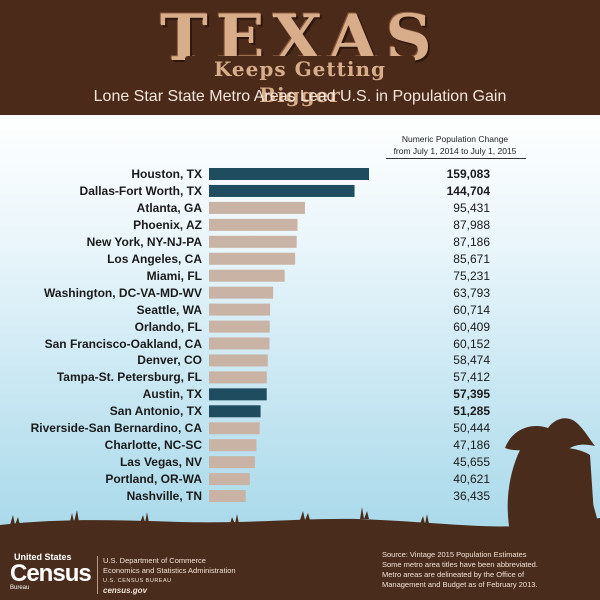  Describe the element at coordinates (471, 394) in the screenshot. I see `value-label: 57,395` at that location.